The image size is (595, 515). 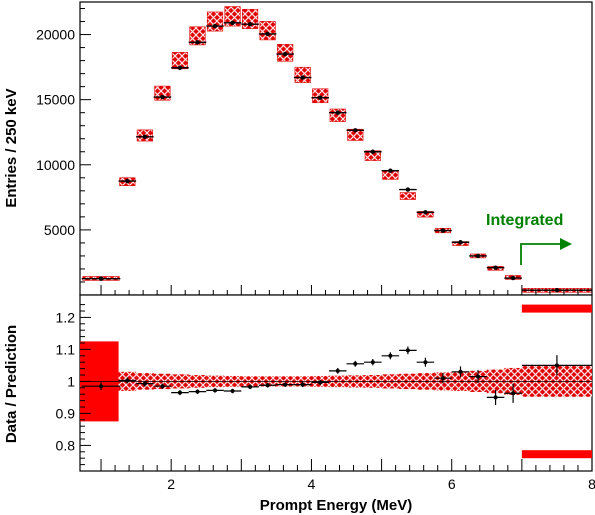 What do you see at coordinates (66, 413) in the screenshot?
I see `ratio-y-tick-label: 0.9` at bounding box center [66, 413].